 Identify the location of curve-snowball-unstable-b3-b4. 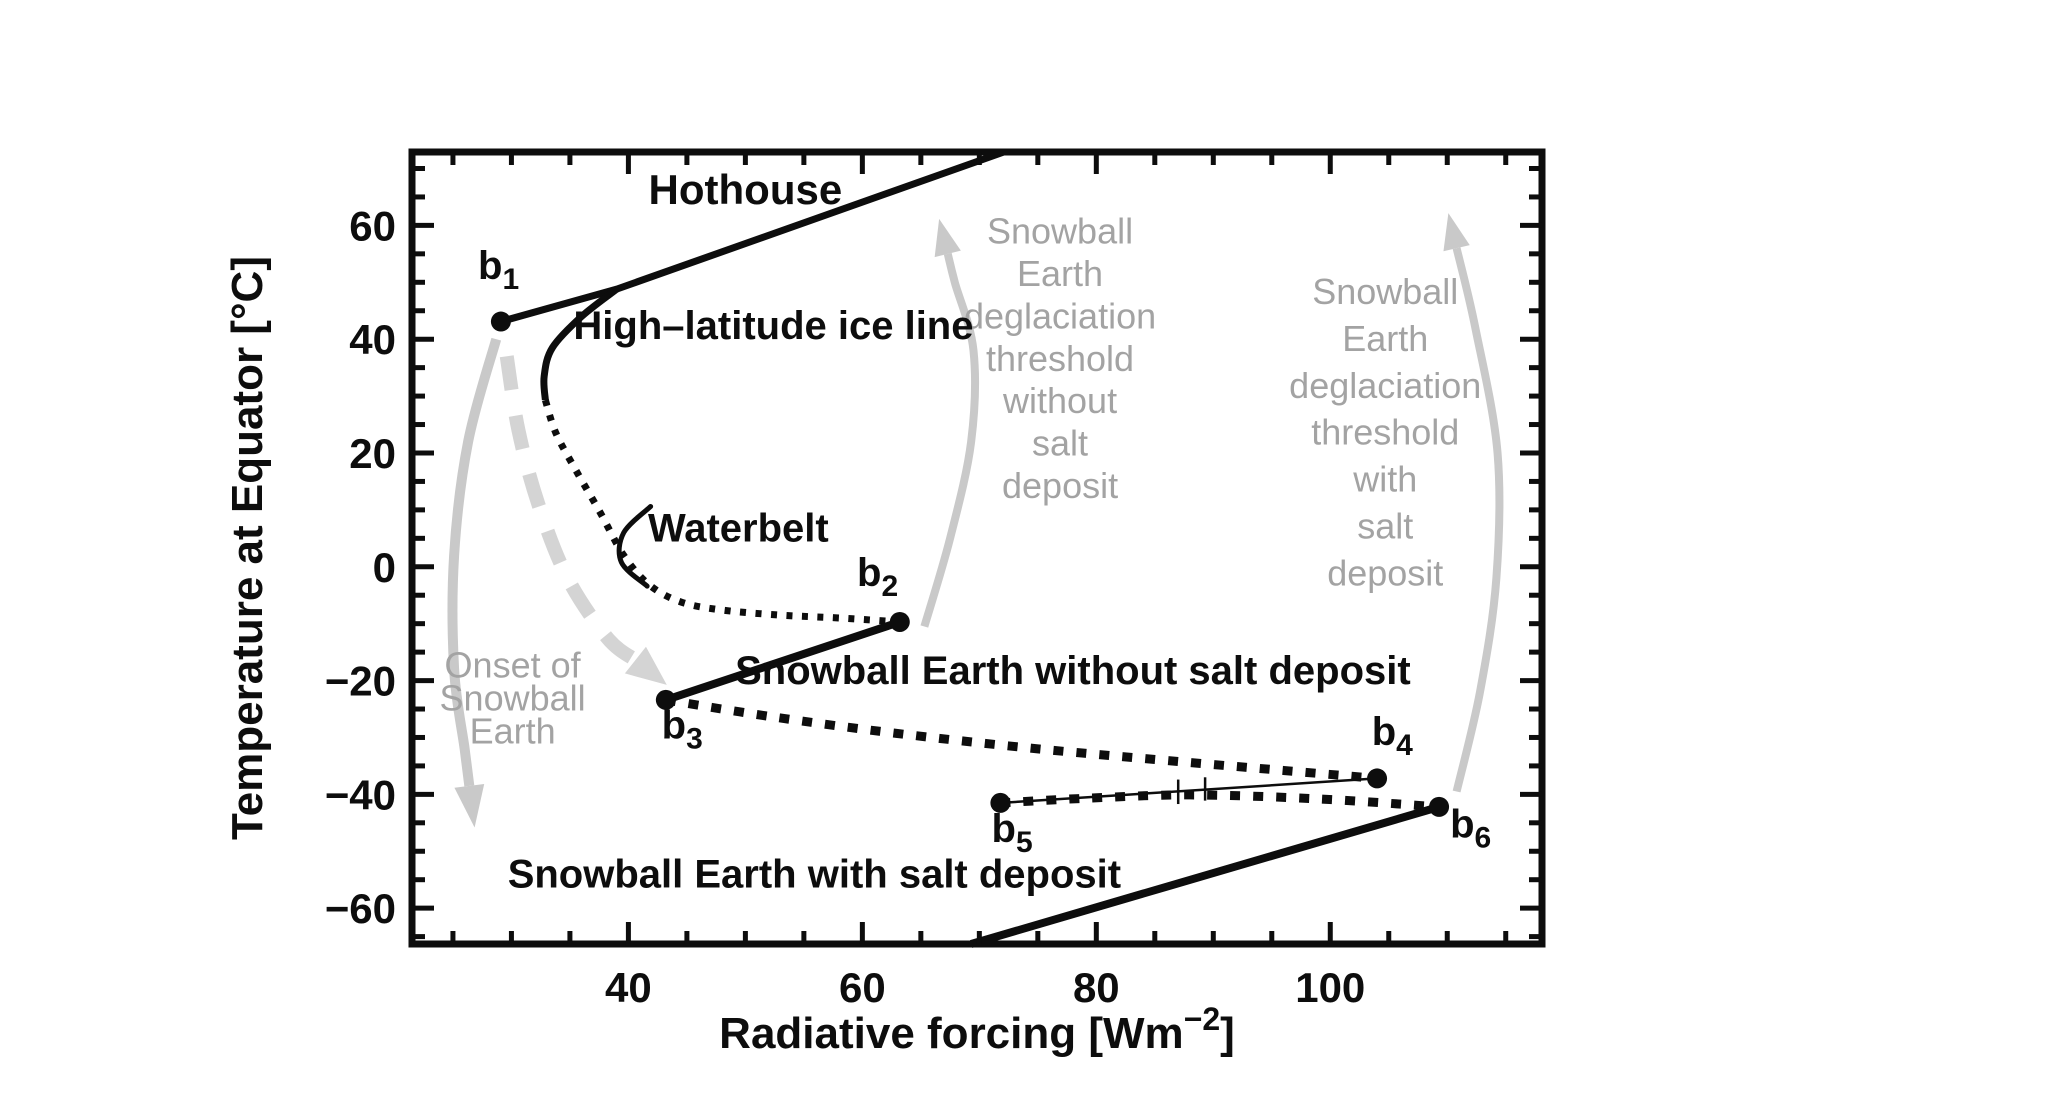
(1021, 739).